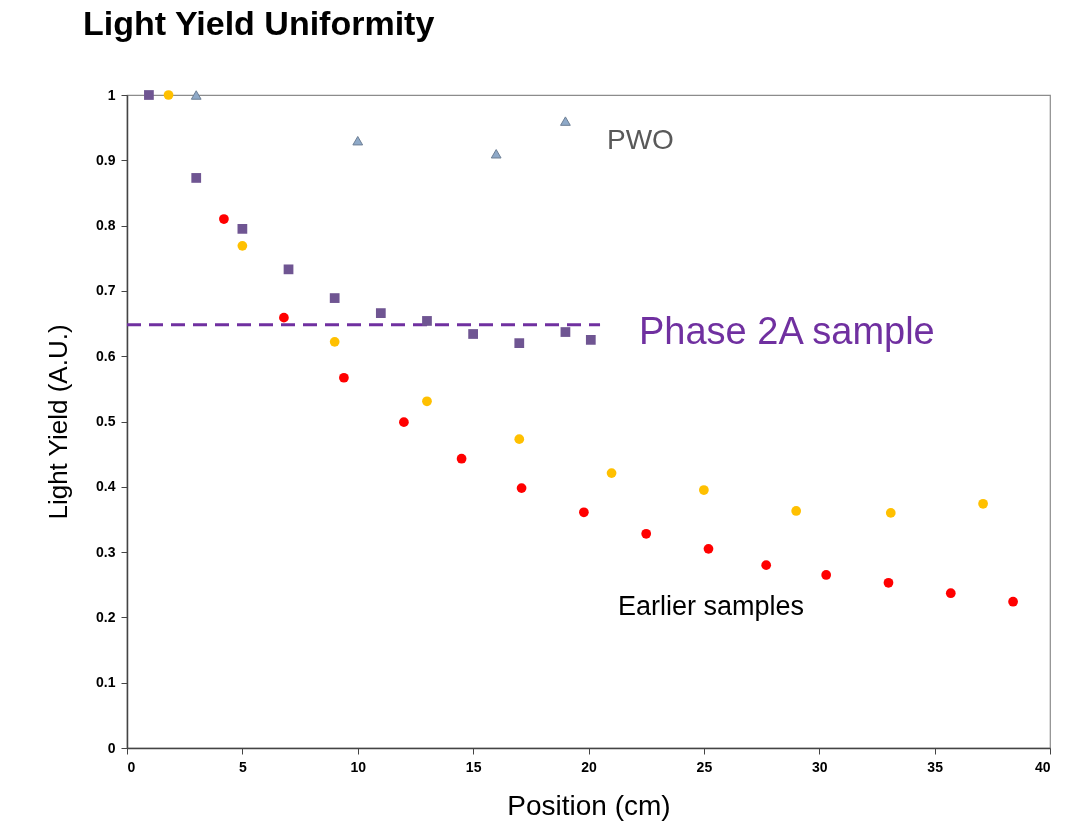  What do you see at coordinates (106, 421) in the screenshot?
I see `y-tick-label: 0.5` at bounding box center [106, 421].